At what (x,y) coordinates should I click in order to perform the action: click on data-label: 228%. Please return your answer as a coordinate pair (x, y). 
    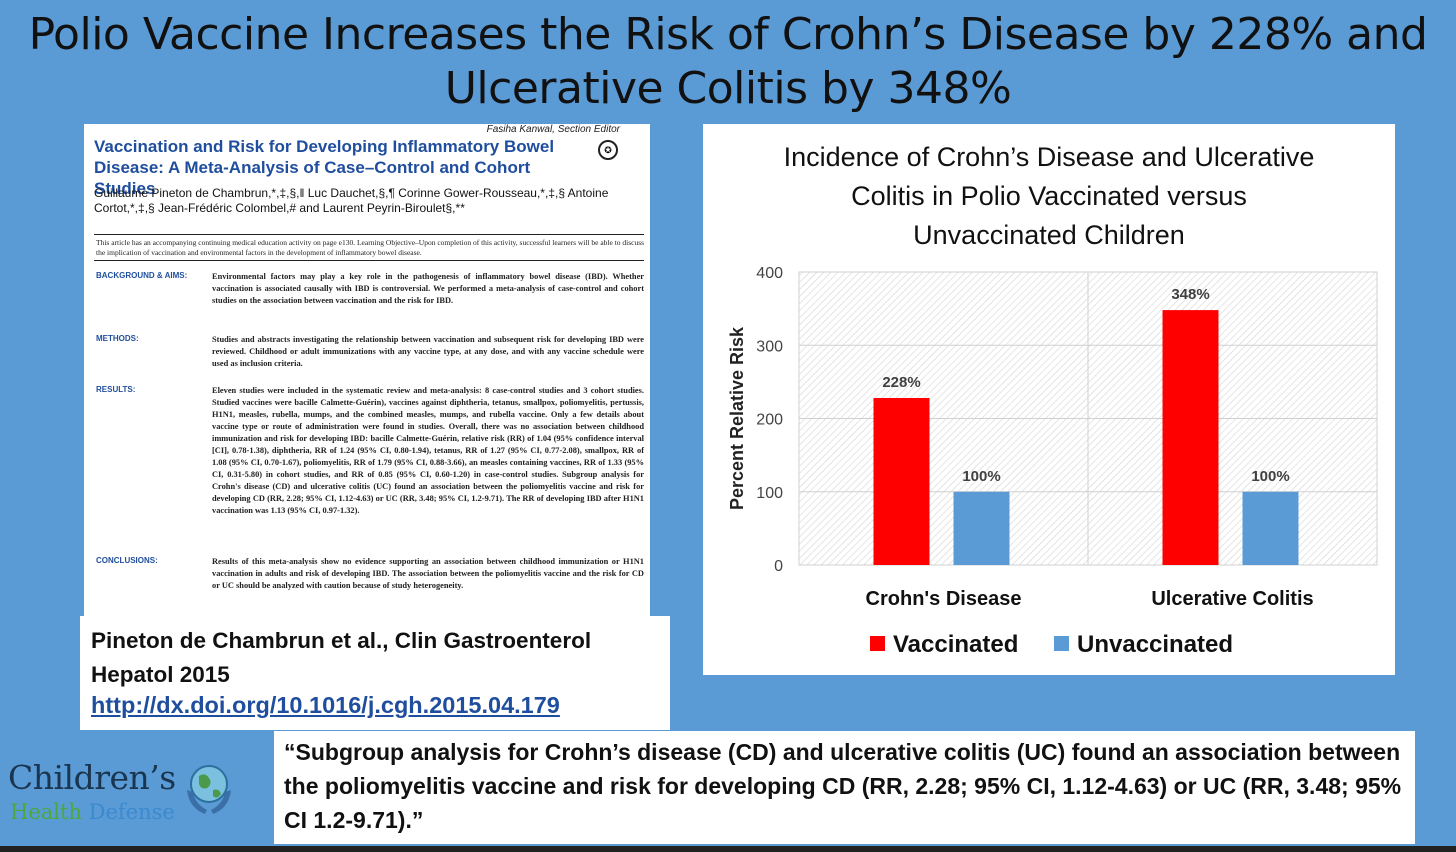
    Looking at the image, I should click on (901, 382).